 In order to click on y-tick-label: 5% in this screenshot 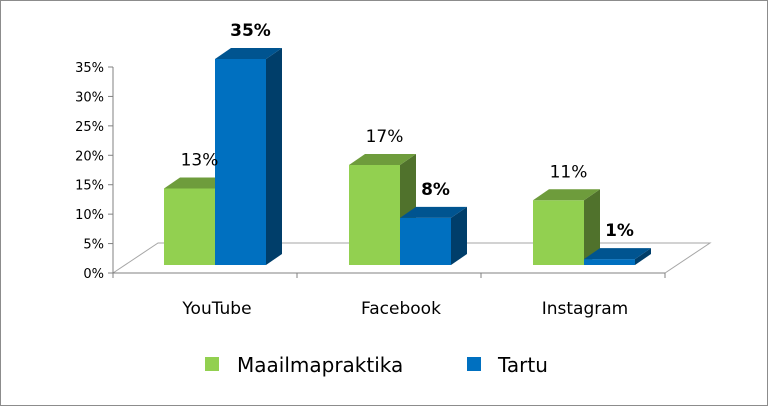, I will do `click(93, 245)`.